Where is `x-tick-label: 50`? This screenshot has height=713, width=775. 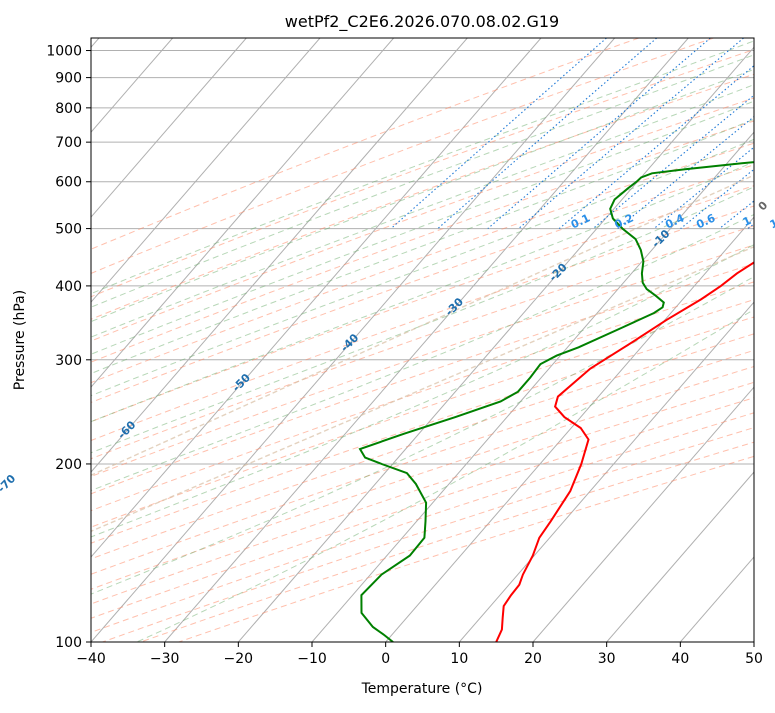 x-tick-label: 50 is located at coordinates (754, 659).